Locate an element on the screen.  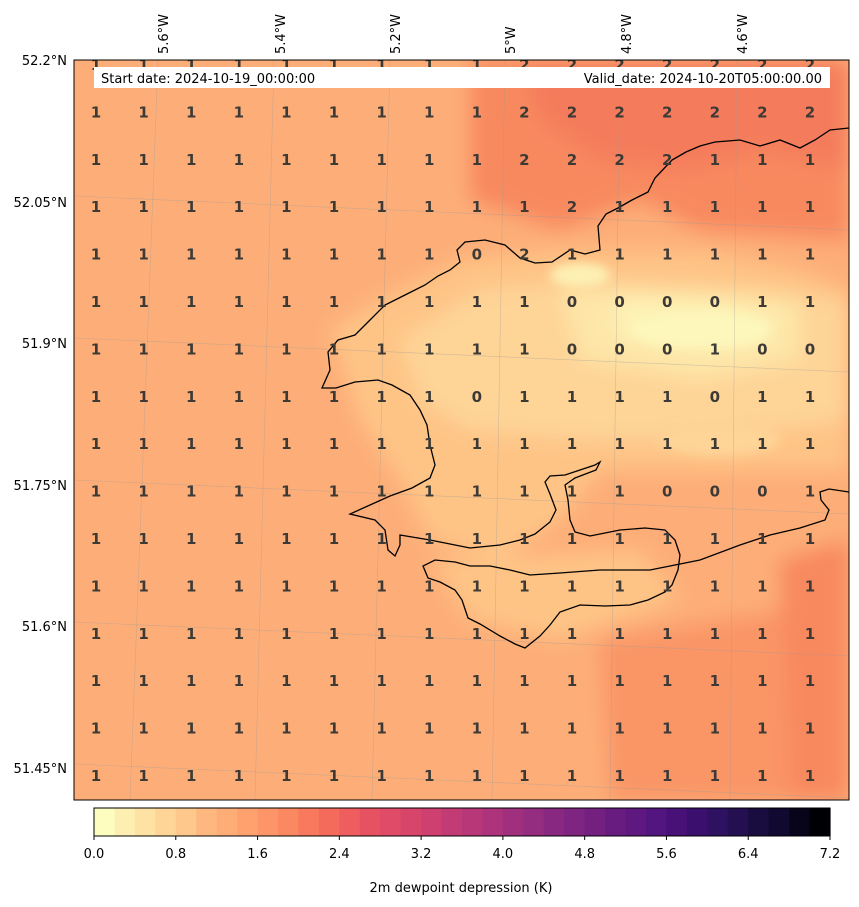
latitude-label: 51.9°N is located at coordinates (44, 344).